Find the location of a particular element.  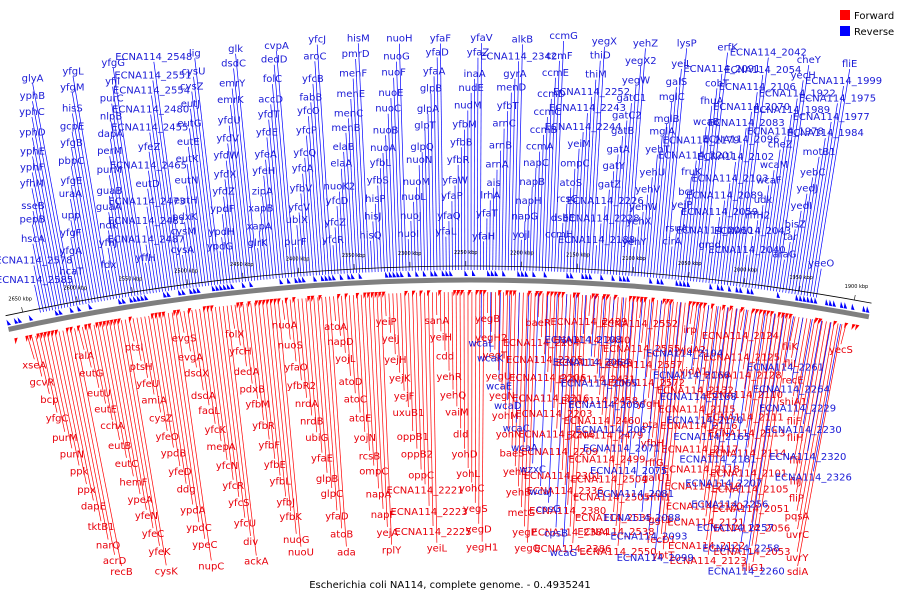

gene-label: yeiM is located at coordinates (578, 144).